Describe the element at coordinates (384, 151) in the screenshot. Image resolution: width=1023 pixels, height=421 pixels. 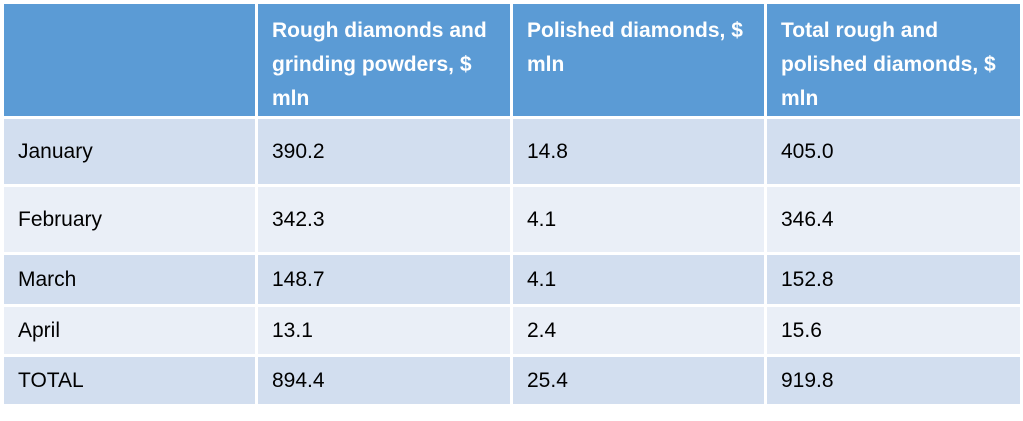
I see `cell: 390.2` at that location.